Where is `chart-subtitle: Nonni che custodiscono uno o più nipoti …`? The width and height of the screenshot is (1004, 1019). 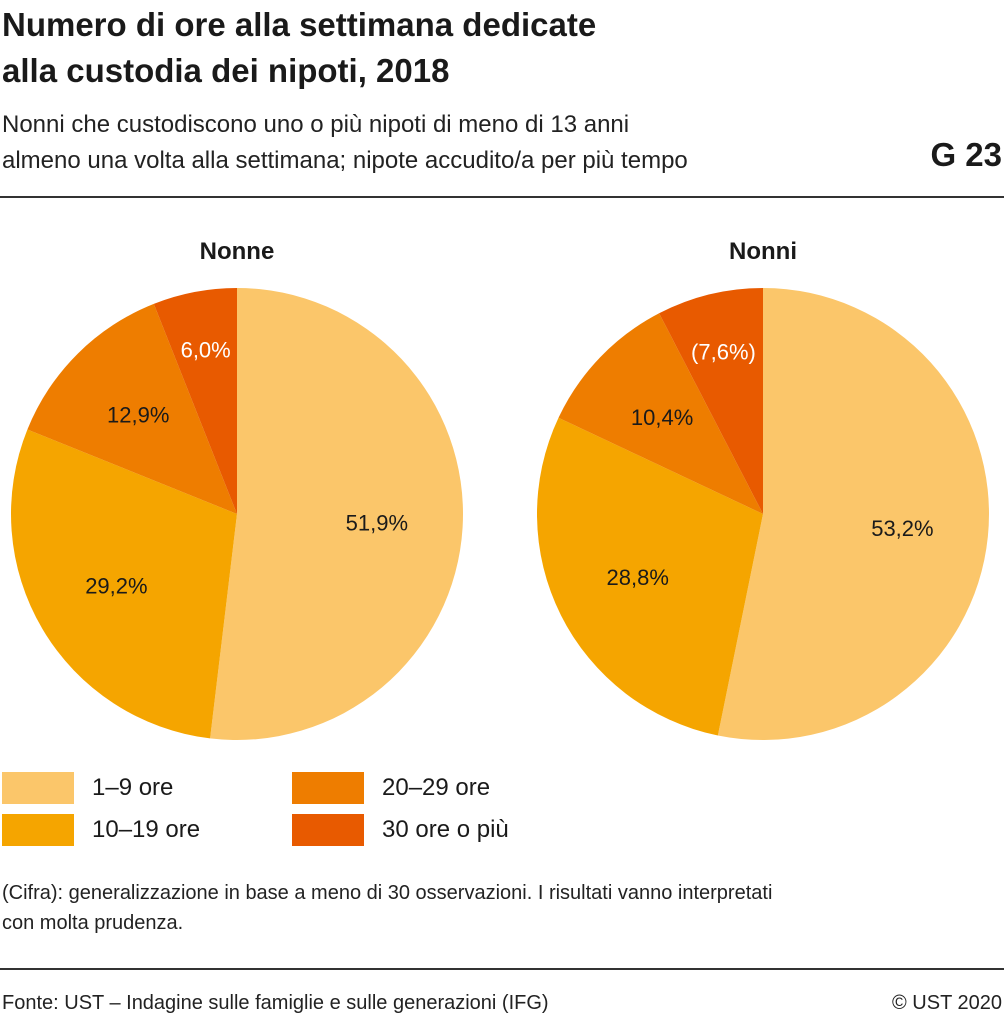 chart-subtitle: Nonni che custodiscono uno o più nipoti … is located at coordinates (442, 143).